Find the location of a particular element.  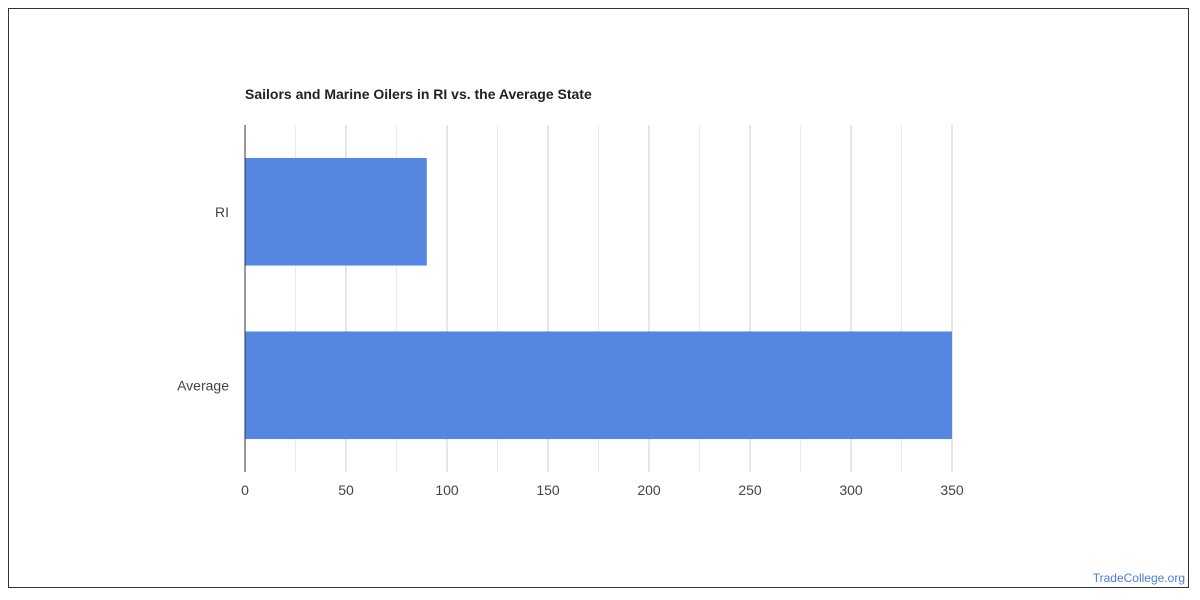

bar-ri is located at coordinates (336, 211).